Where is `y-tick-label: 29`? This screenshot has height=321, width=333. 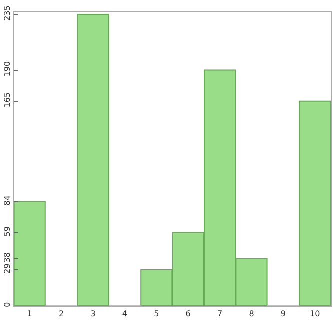 y-tick-label: 29 is located at coordinates (7, 269).